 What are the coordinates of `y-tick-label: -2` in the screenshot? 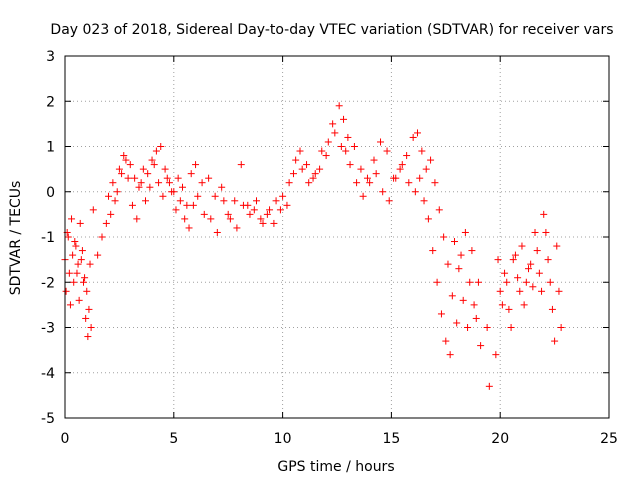 It's located at (48, 283).